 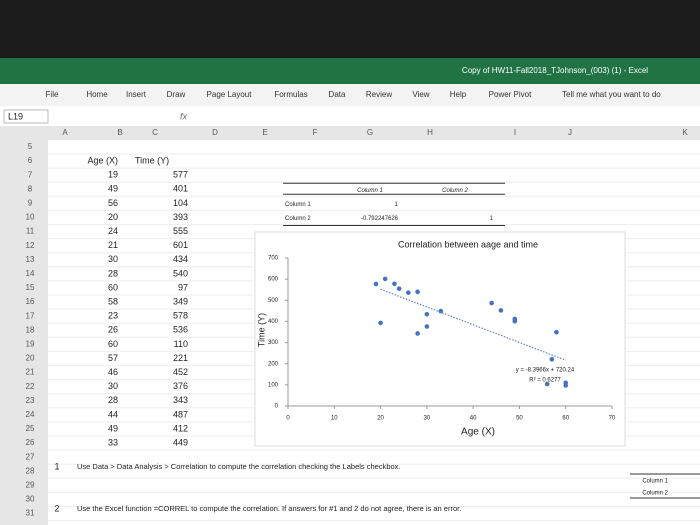 What do you see at coordinates (52, 94) in the screenshot?
I see `ribbon-tab: File` at bounding box center [52, 94].